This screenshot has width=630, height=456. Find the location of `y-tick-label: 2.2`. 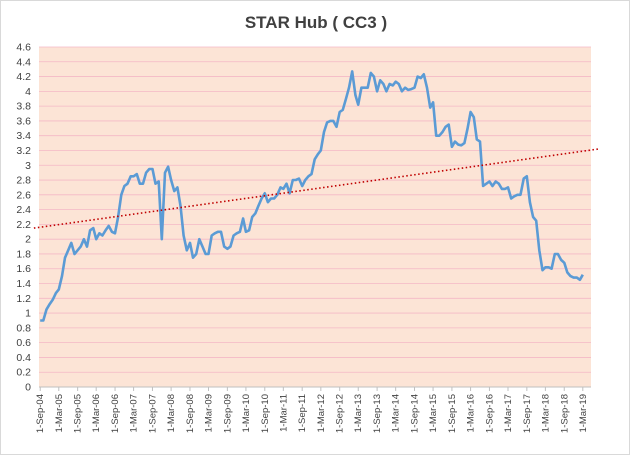

y-tick-label: 2.2 is located at coordinates (23, 225).